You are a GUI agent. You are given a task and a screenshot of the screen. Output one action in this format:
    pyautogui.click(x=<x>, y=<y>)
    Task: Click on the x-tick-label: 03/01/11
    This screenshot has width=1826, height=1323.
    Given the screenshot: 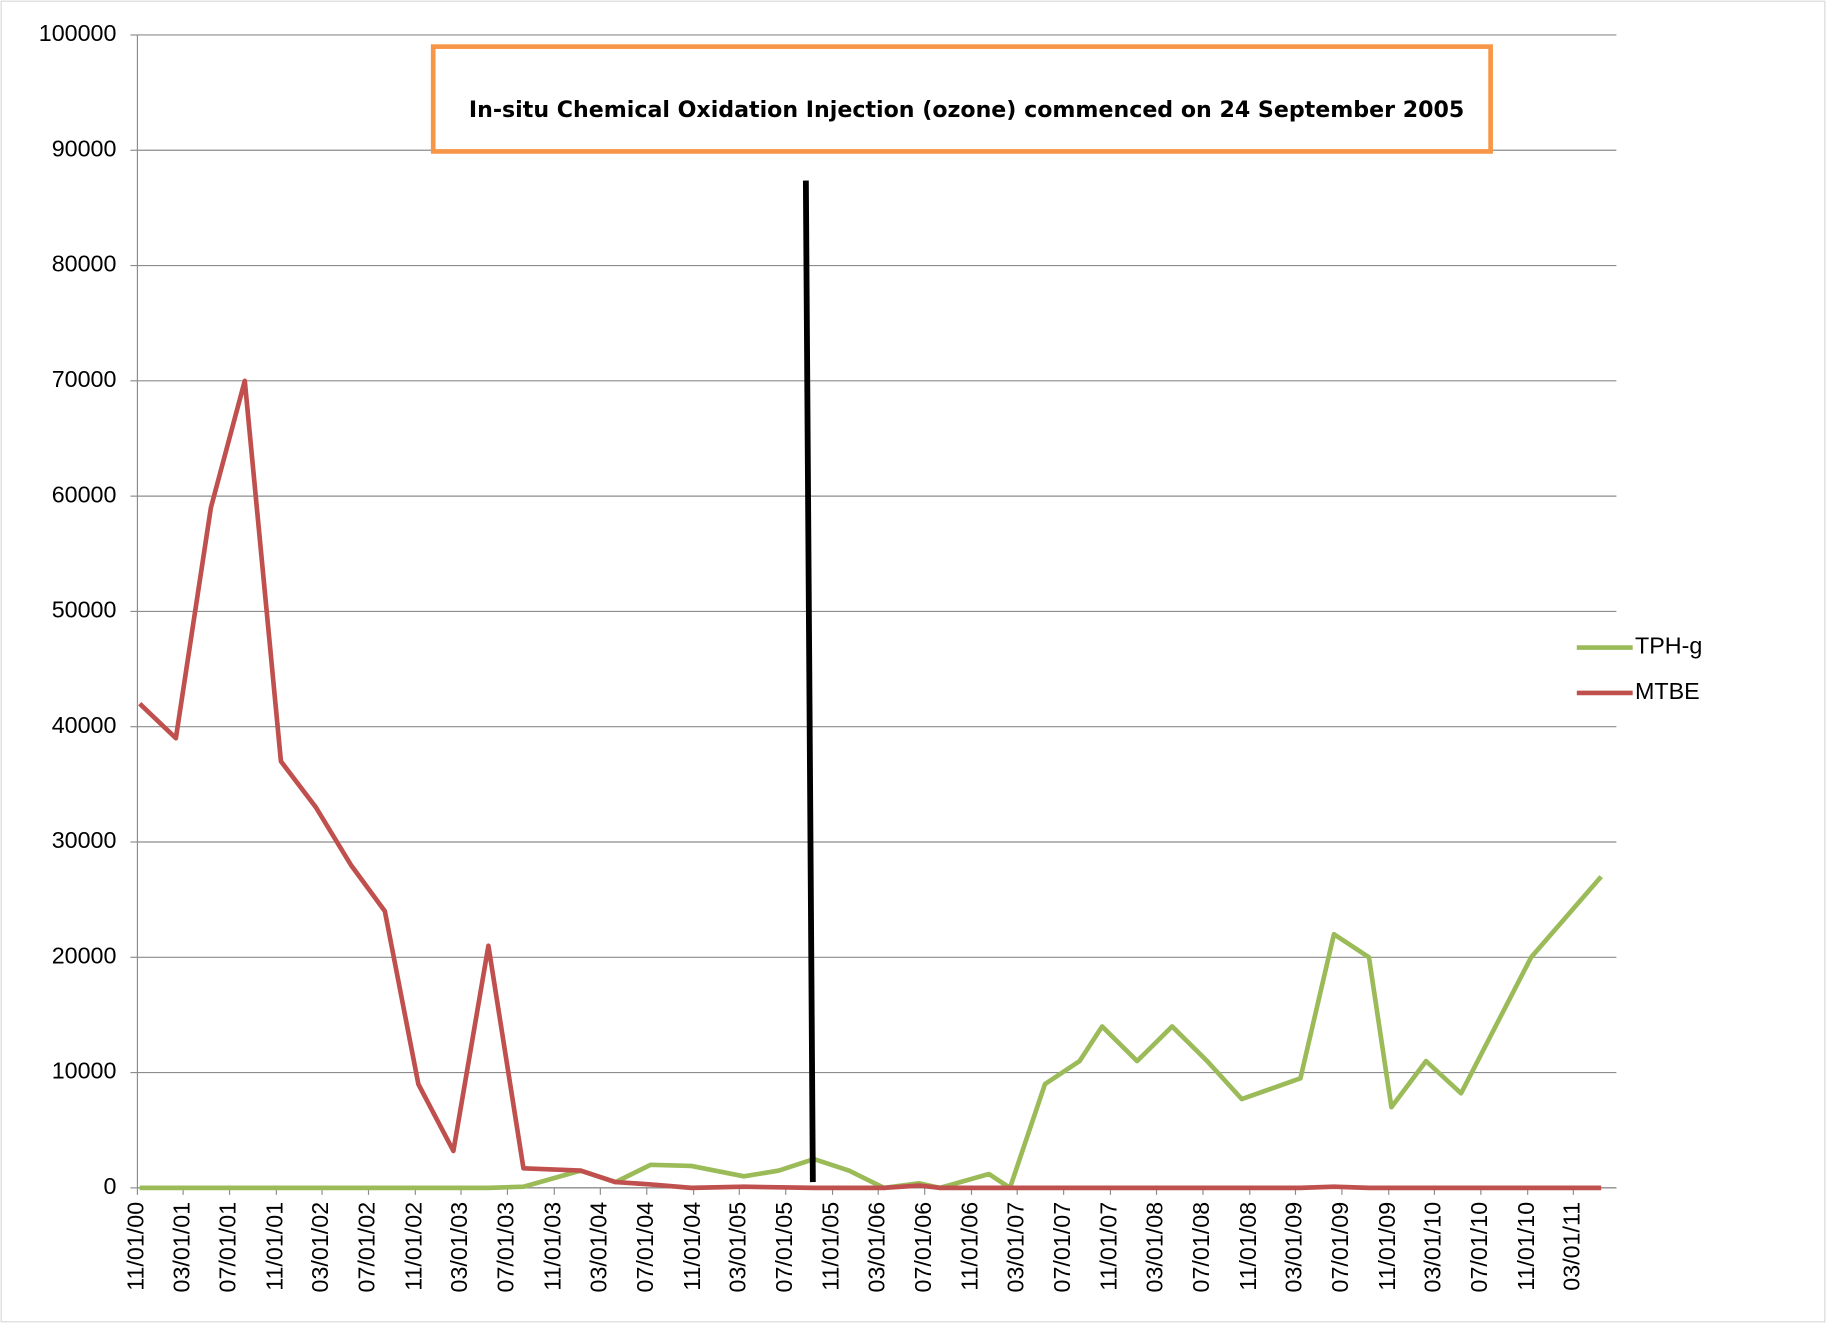 What is the action you would take?
    pyautogui.click(x=1572, y=1246)
    